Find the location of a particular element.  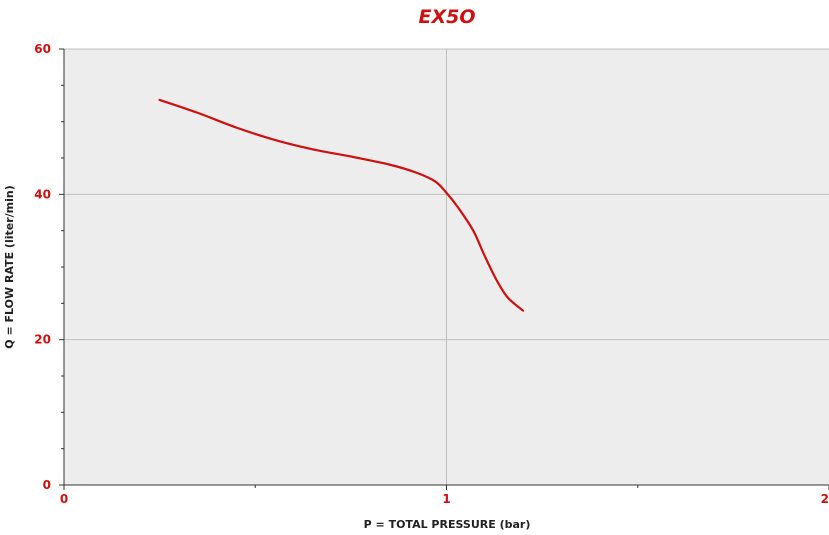

y-axis-label: Q = FLOW RATE (liter/min) is located at coordinates (9, 266).